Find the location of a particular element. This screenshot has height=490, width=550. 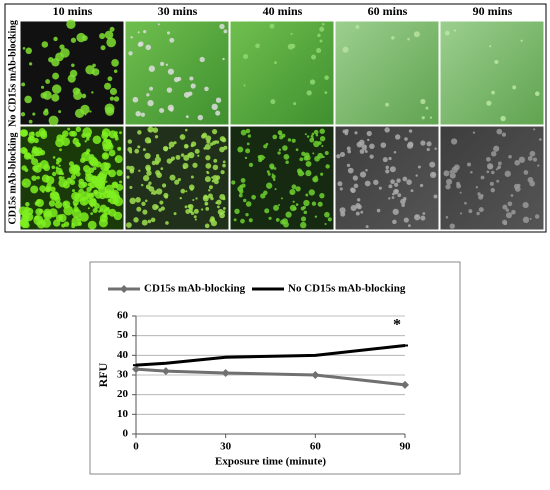

legend-label: No CD15s mAb-blocking is located at coordinates (347, 289).